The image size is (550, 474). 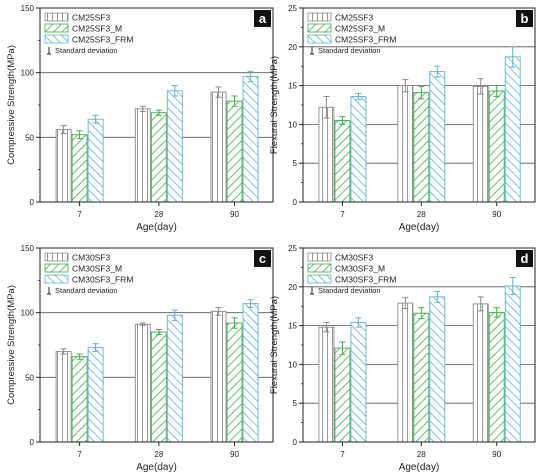 I want to click on y-tick-label: 150, so click(x=28, y=8).